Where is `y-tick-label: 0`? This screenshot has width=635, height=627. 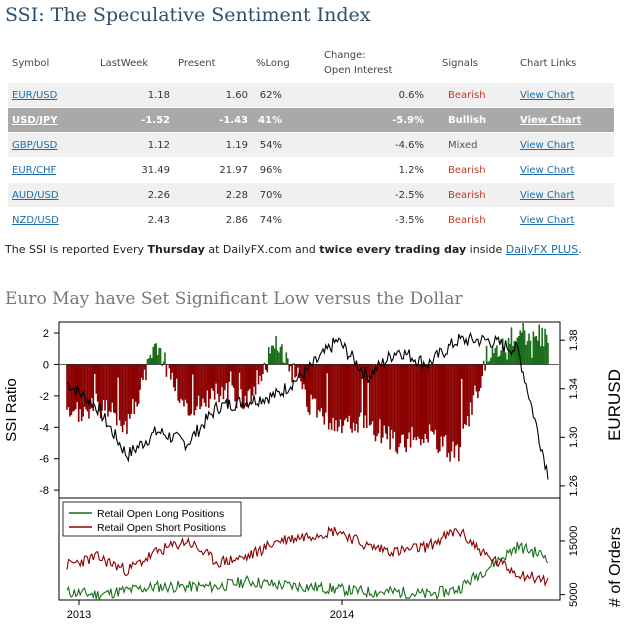 y-tick-label: 0 is located at coordinates (46, 365).